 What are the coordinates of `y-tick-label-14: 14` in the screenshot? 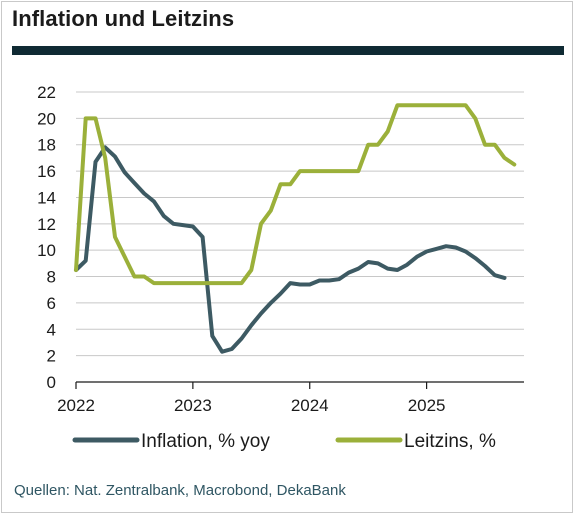 It's located at (46, 197).